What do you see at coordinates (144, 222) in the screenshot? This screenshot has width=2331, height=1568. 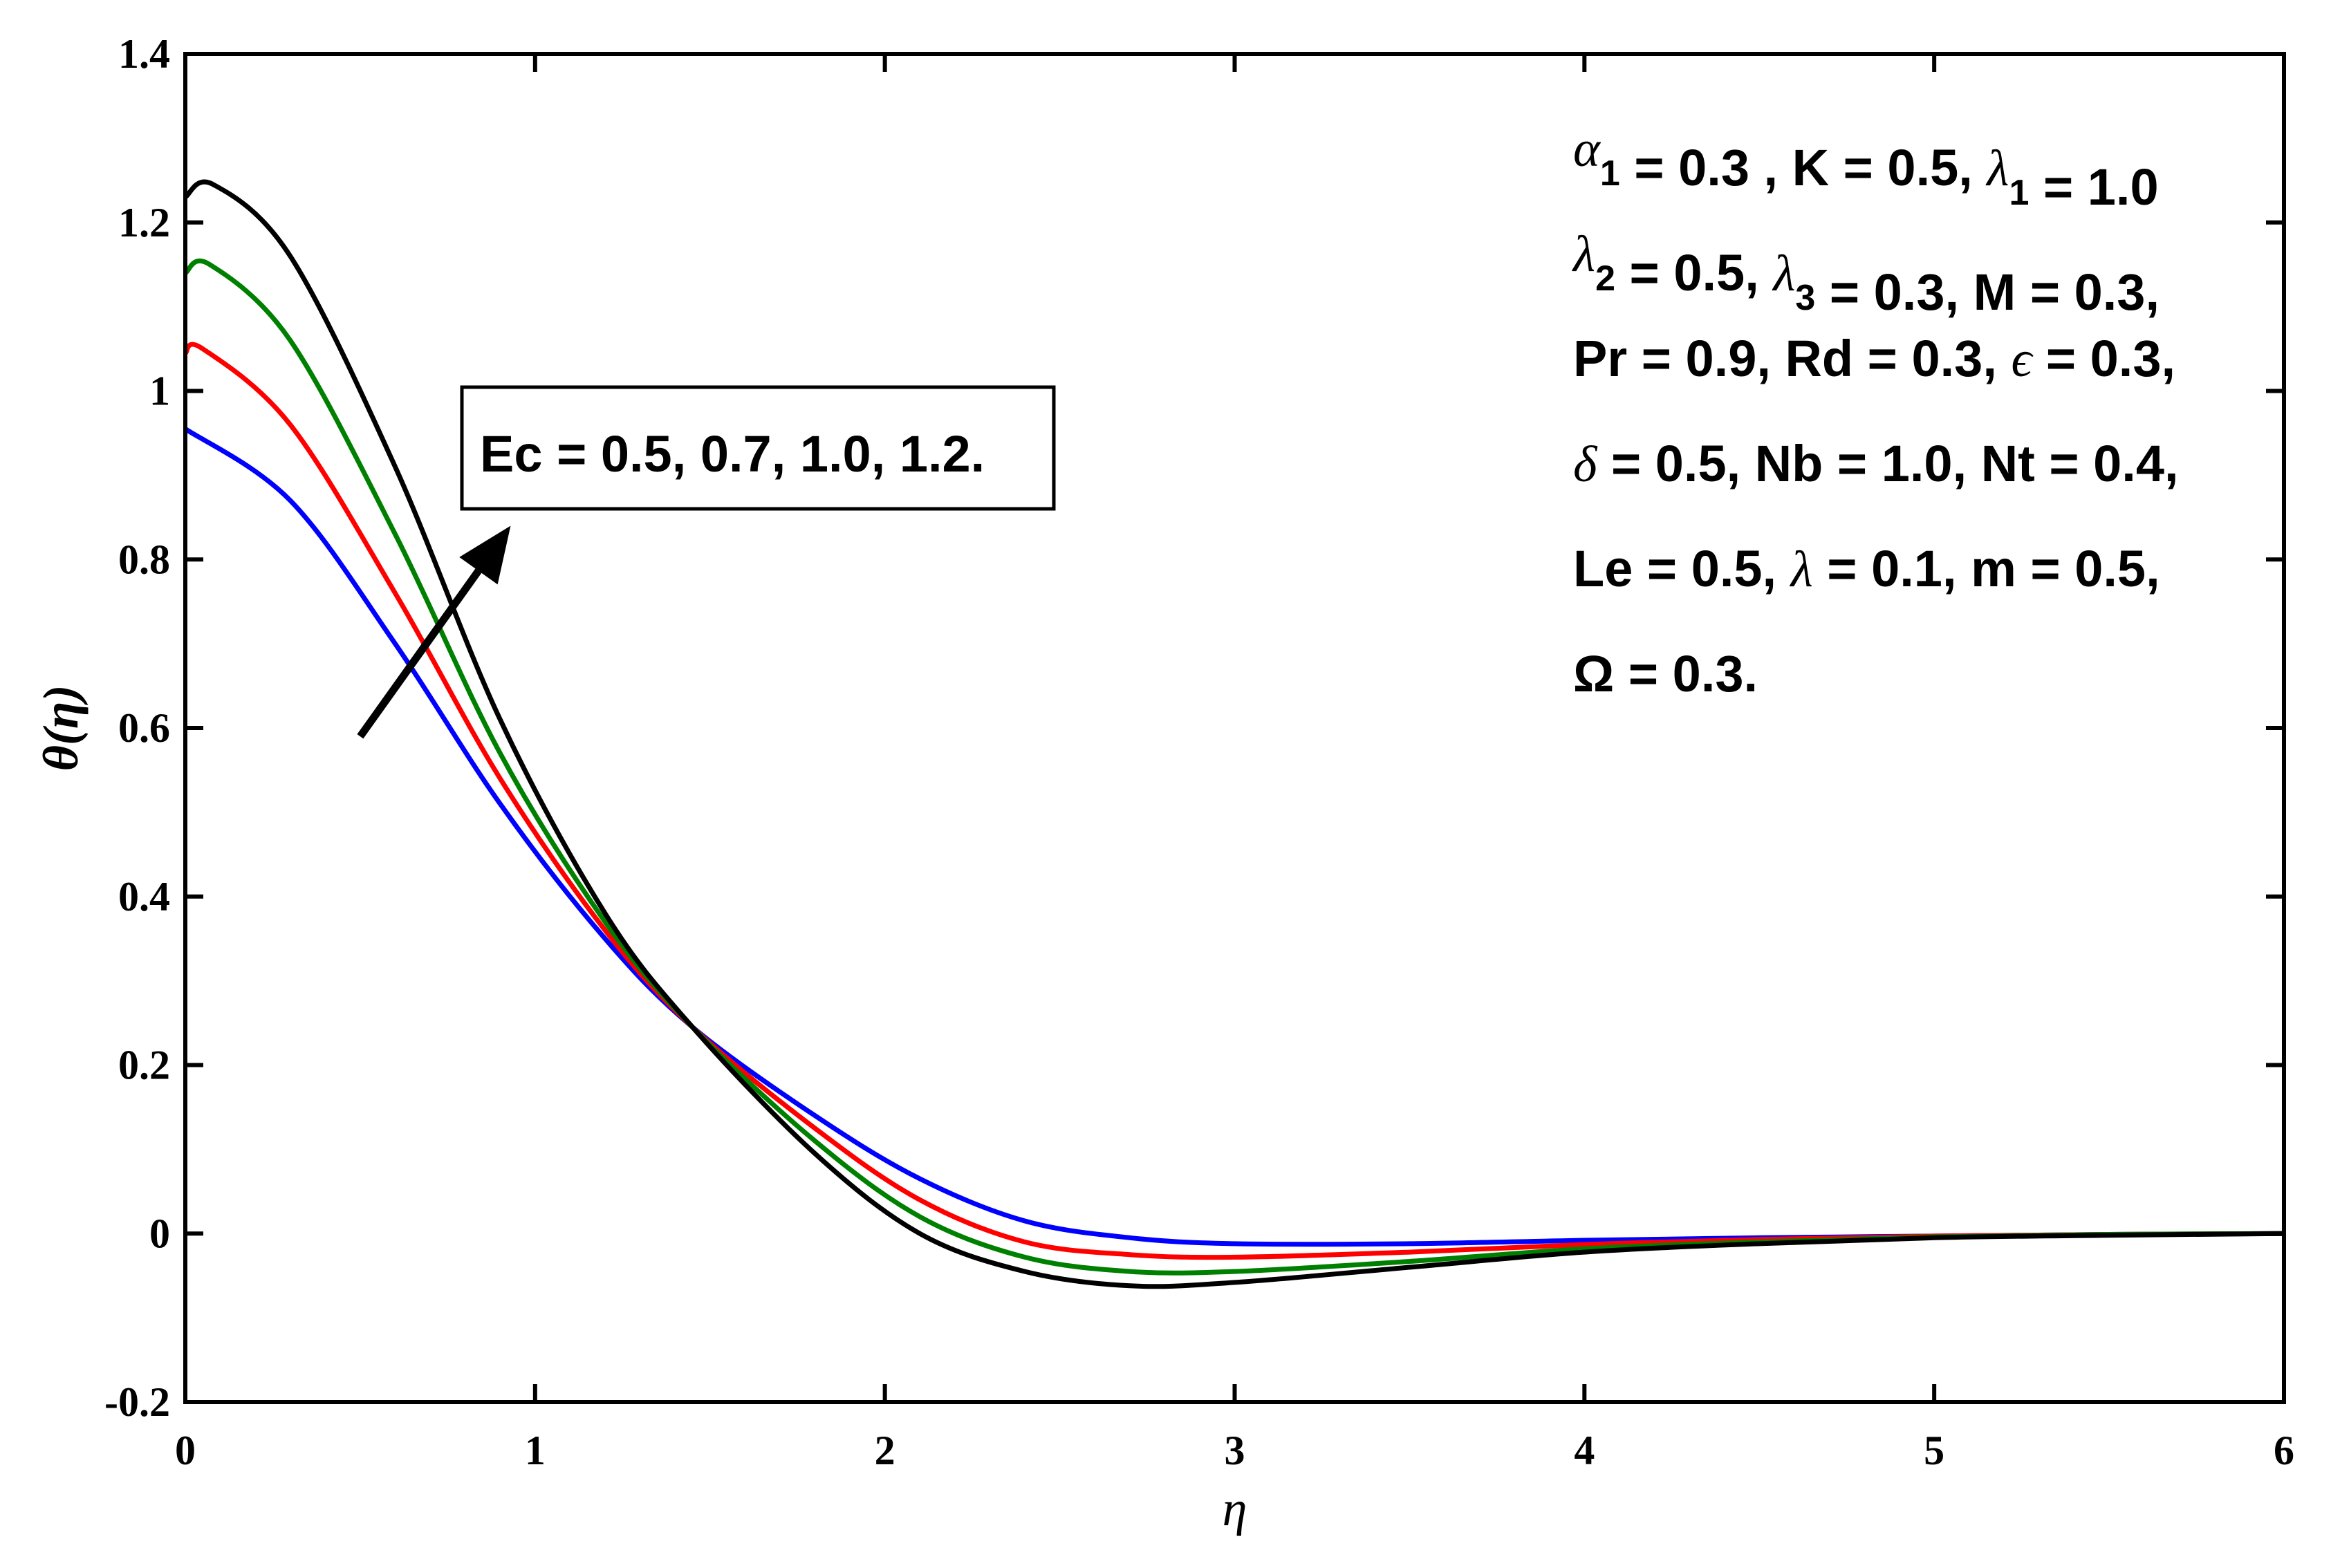 I see `y-tick-label: 1.2` at bounding box center [144, 222].